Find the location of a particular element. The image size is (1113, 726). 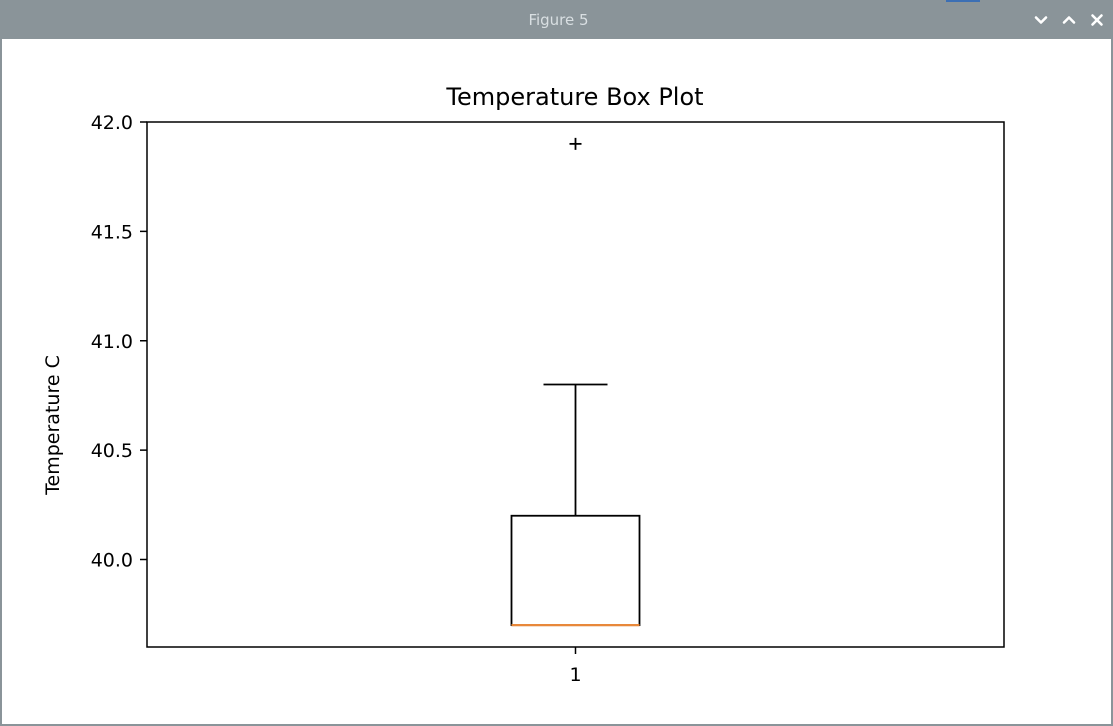

outlier-point is located at coordinates (575, 143).